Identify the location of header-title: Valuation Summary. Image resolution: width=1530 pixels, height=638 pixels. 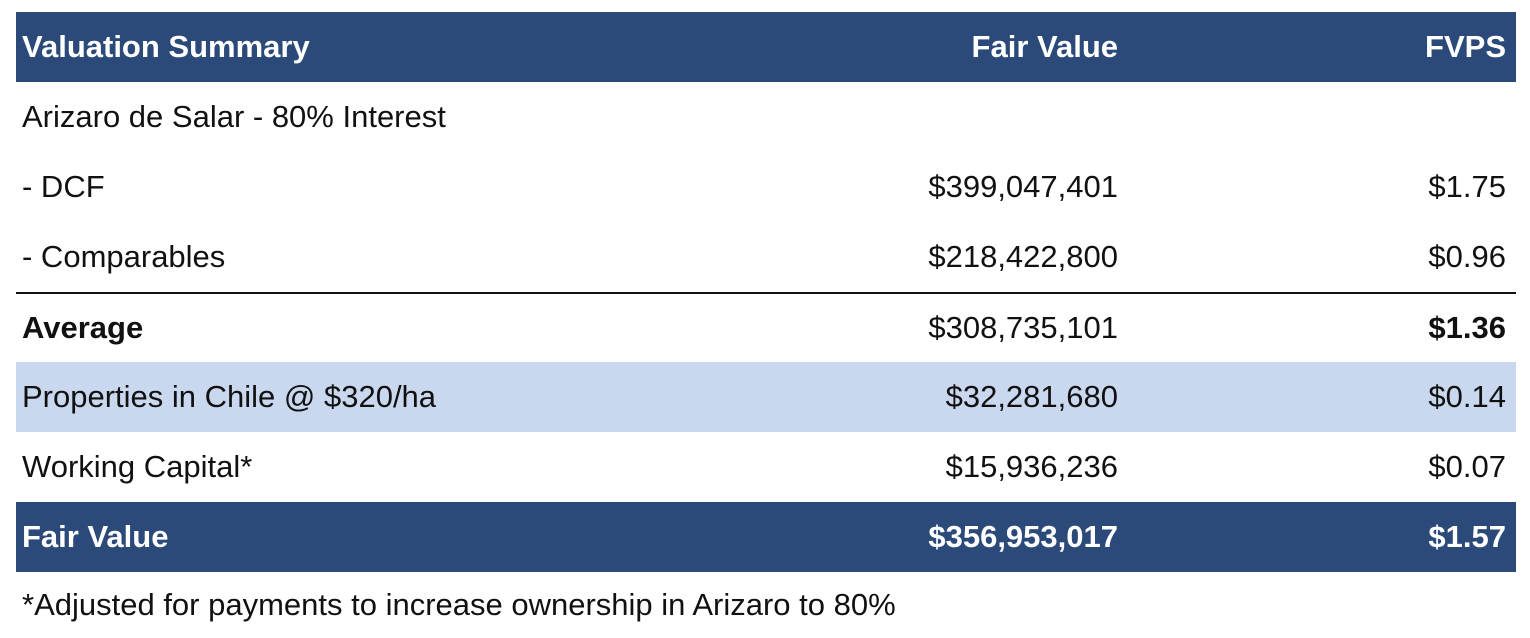
(166, 46).